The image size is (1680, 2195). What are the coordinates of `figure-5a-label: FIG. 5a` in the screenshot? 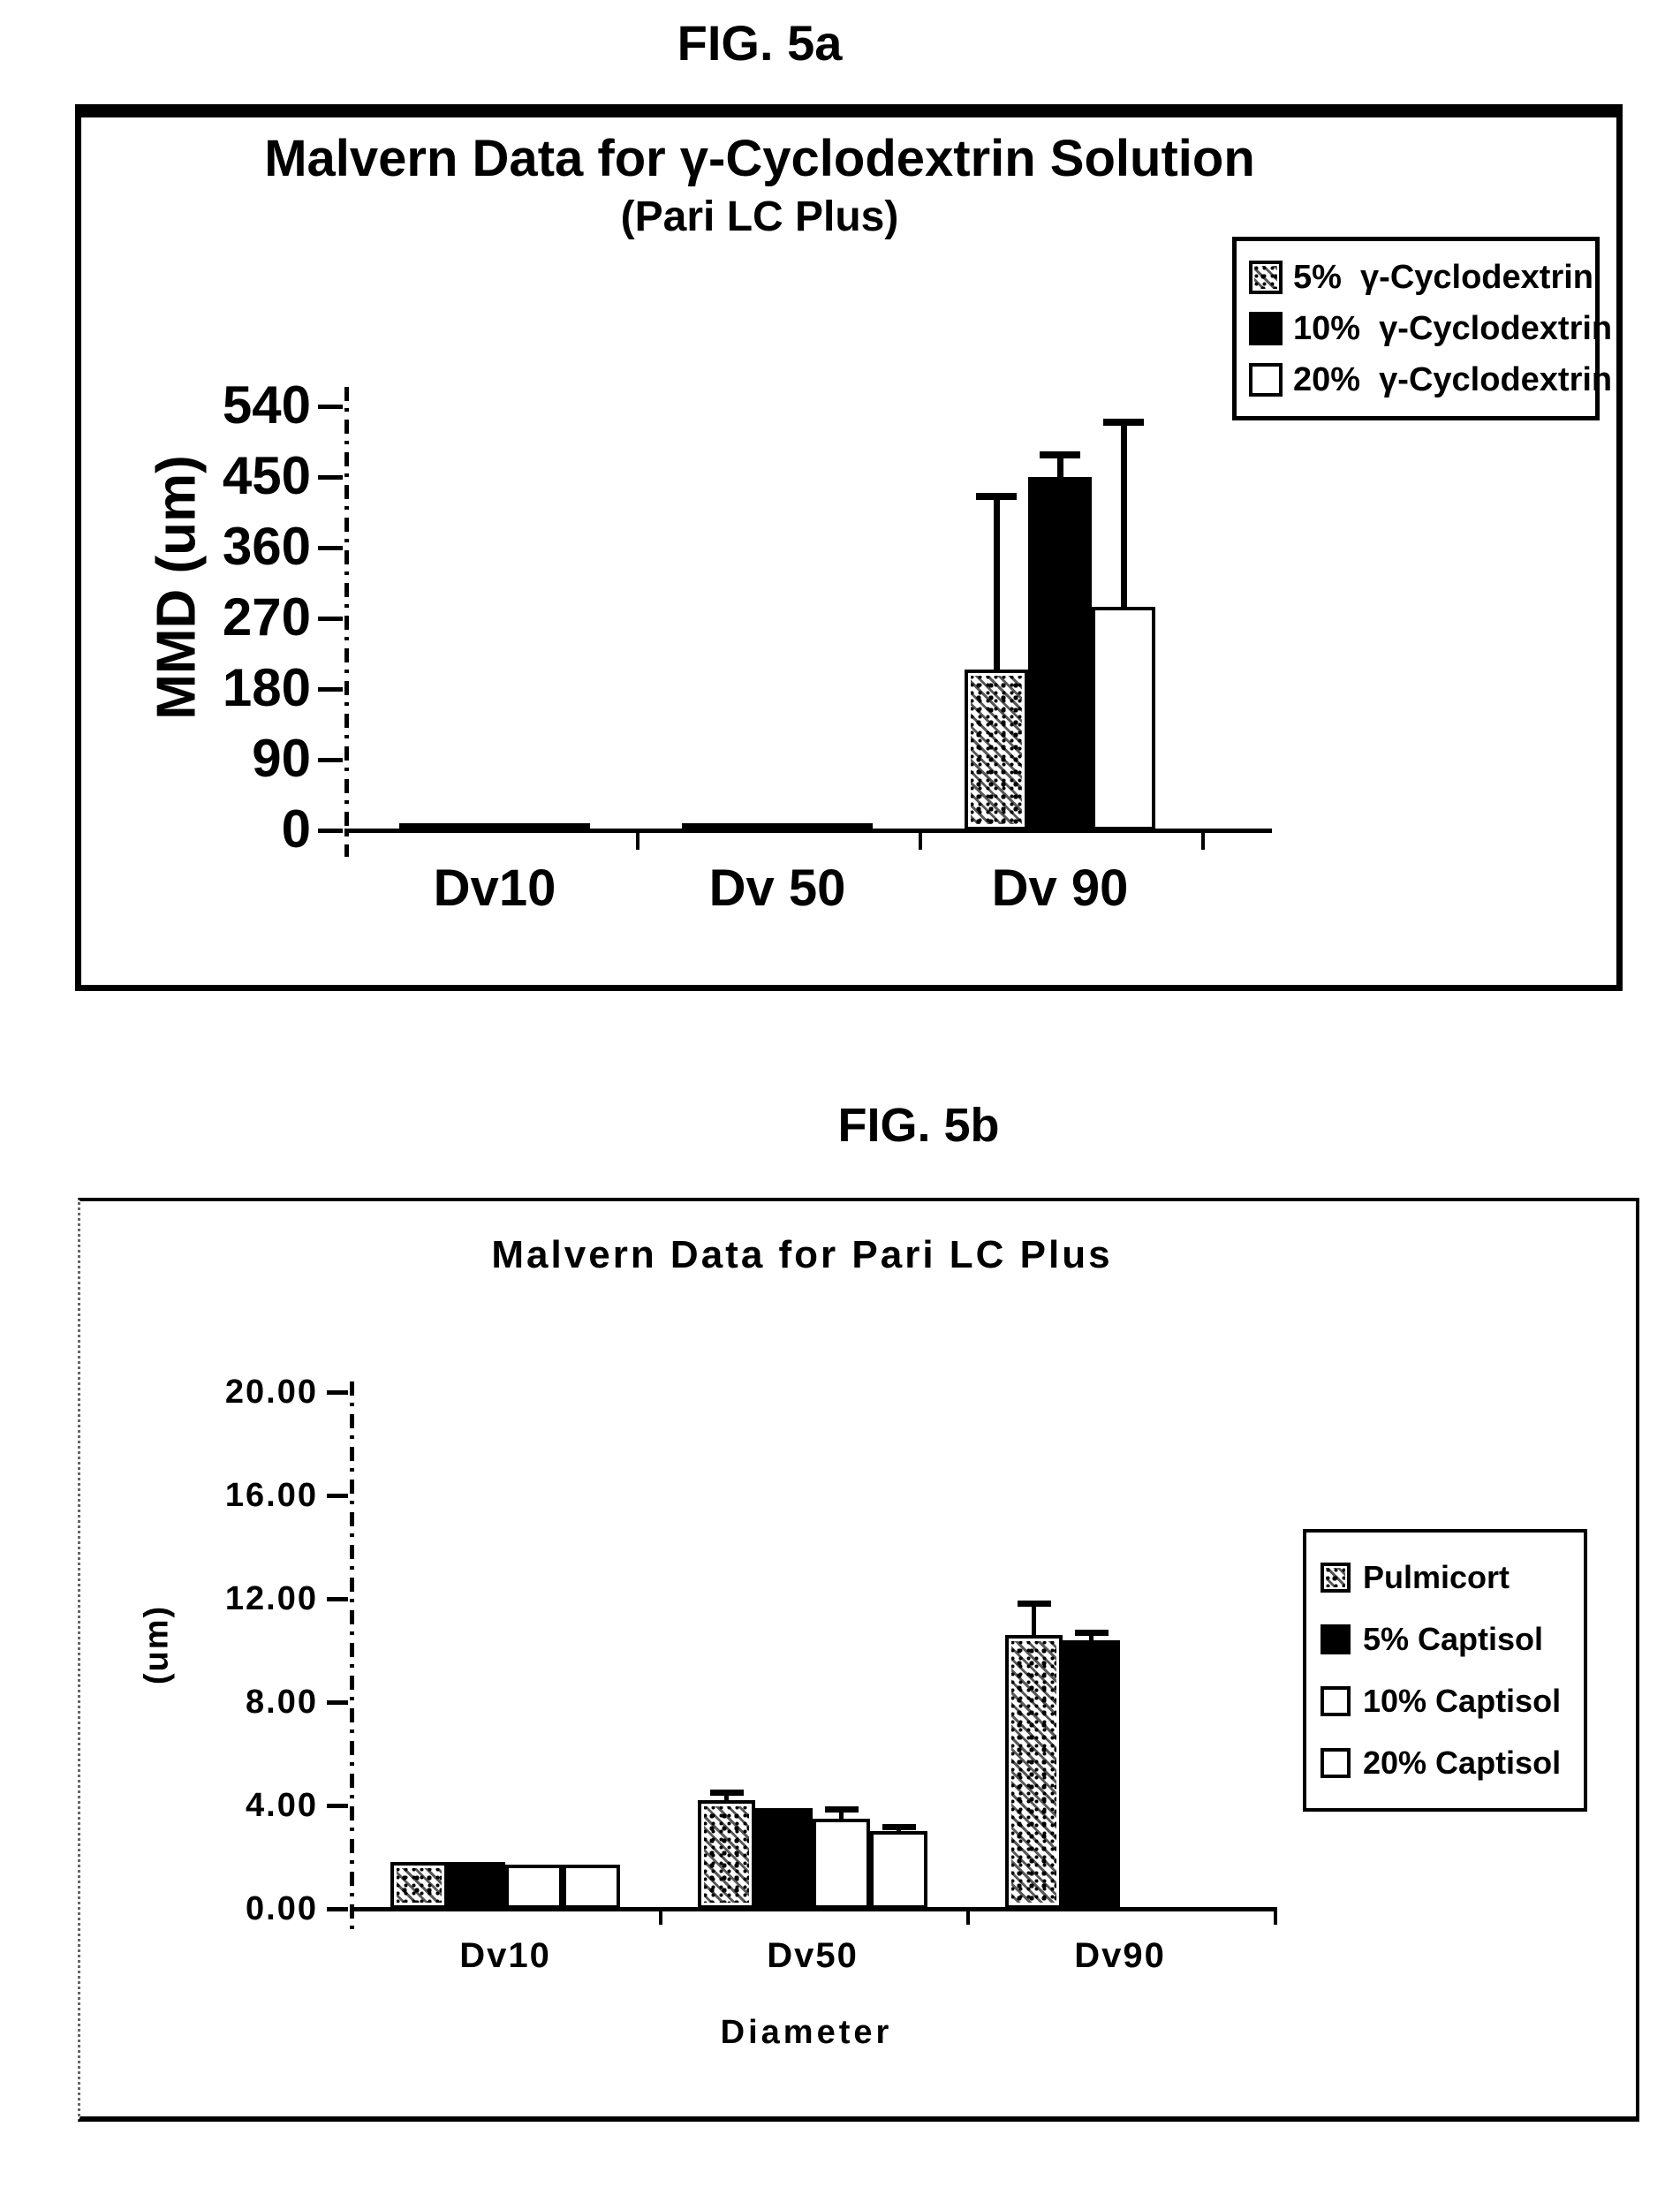 It's located at (760, 43).